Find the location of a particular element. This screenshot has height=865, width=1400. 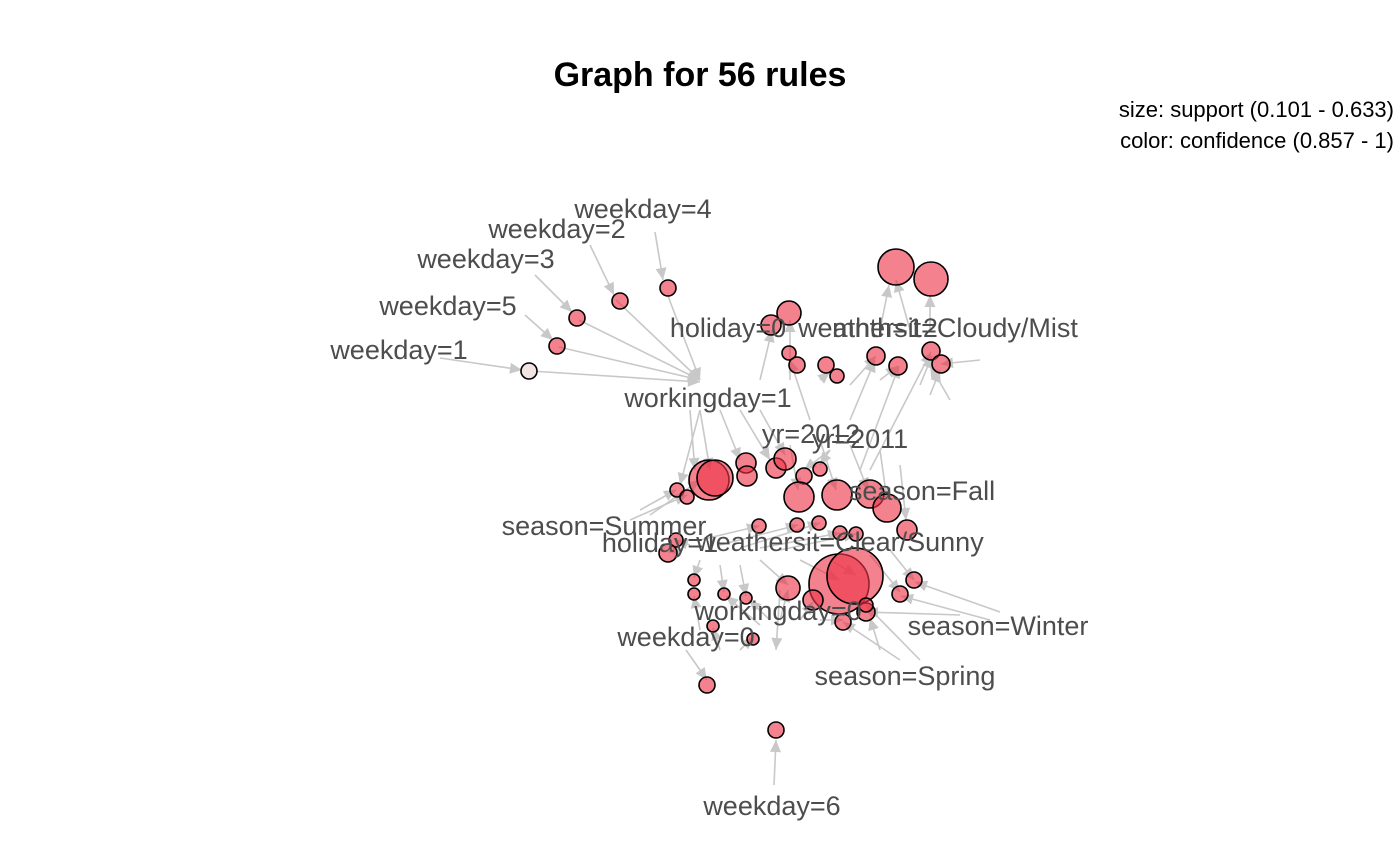

item-label-season-winter: season=Winter is located at coordinates (998, 626).